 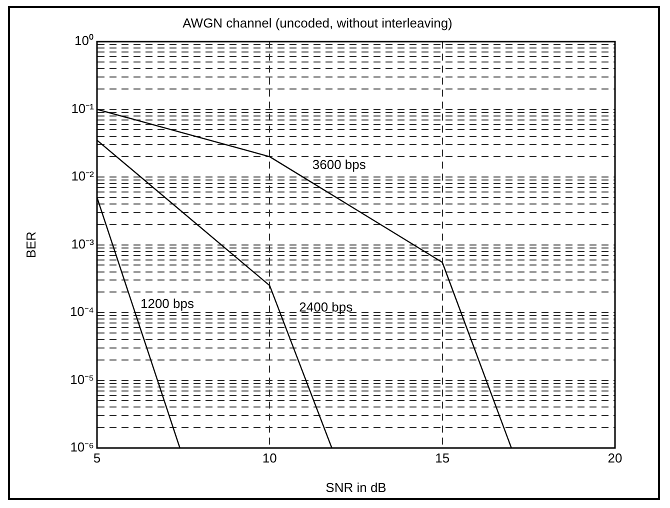 I want to click on series-label: 2400 bps, so click(x=326, y=307).